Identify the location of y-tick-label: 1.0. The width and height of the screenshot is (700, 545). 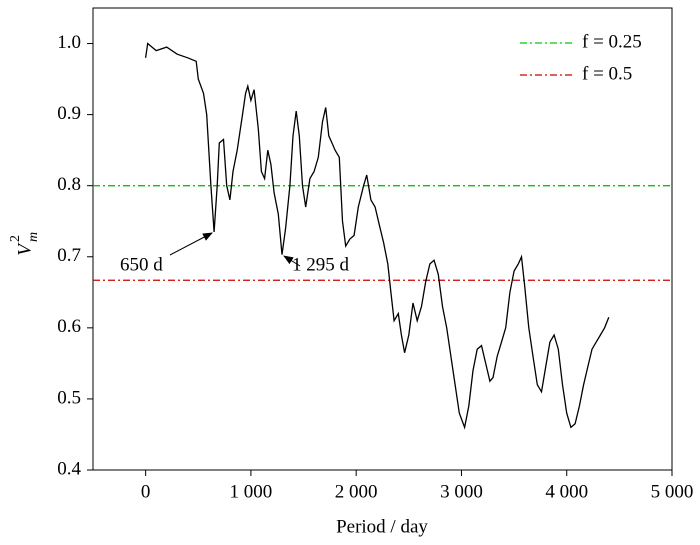
(69, 42).